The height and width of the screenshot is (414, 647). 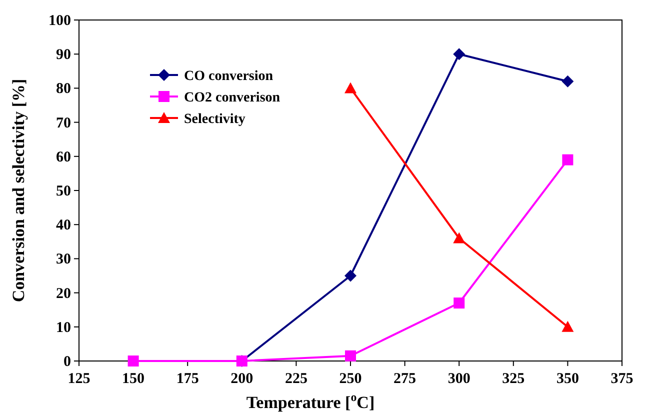 I want to click on x-tick-label: 225, so click(x=296, y=379).